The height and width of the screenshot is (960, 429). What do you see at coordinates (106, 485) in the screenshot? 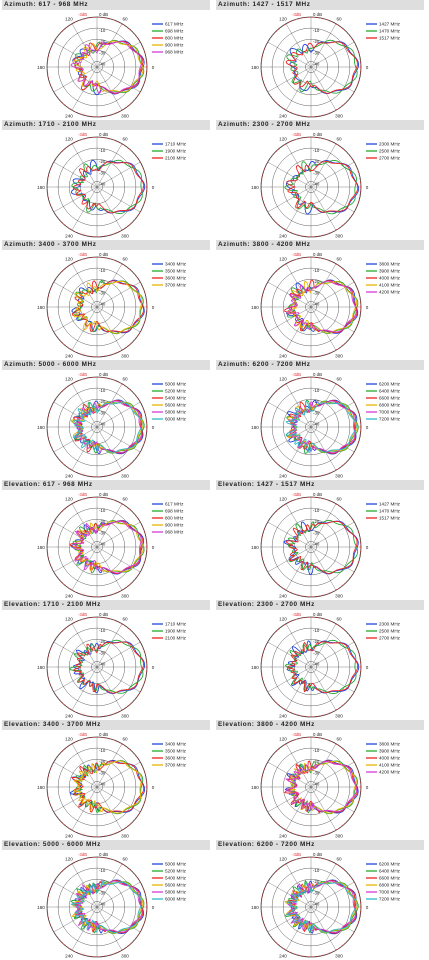
I see `chart-title: Elevation: 617 - 968 MHz` at bounding box center [106, 485].